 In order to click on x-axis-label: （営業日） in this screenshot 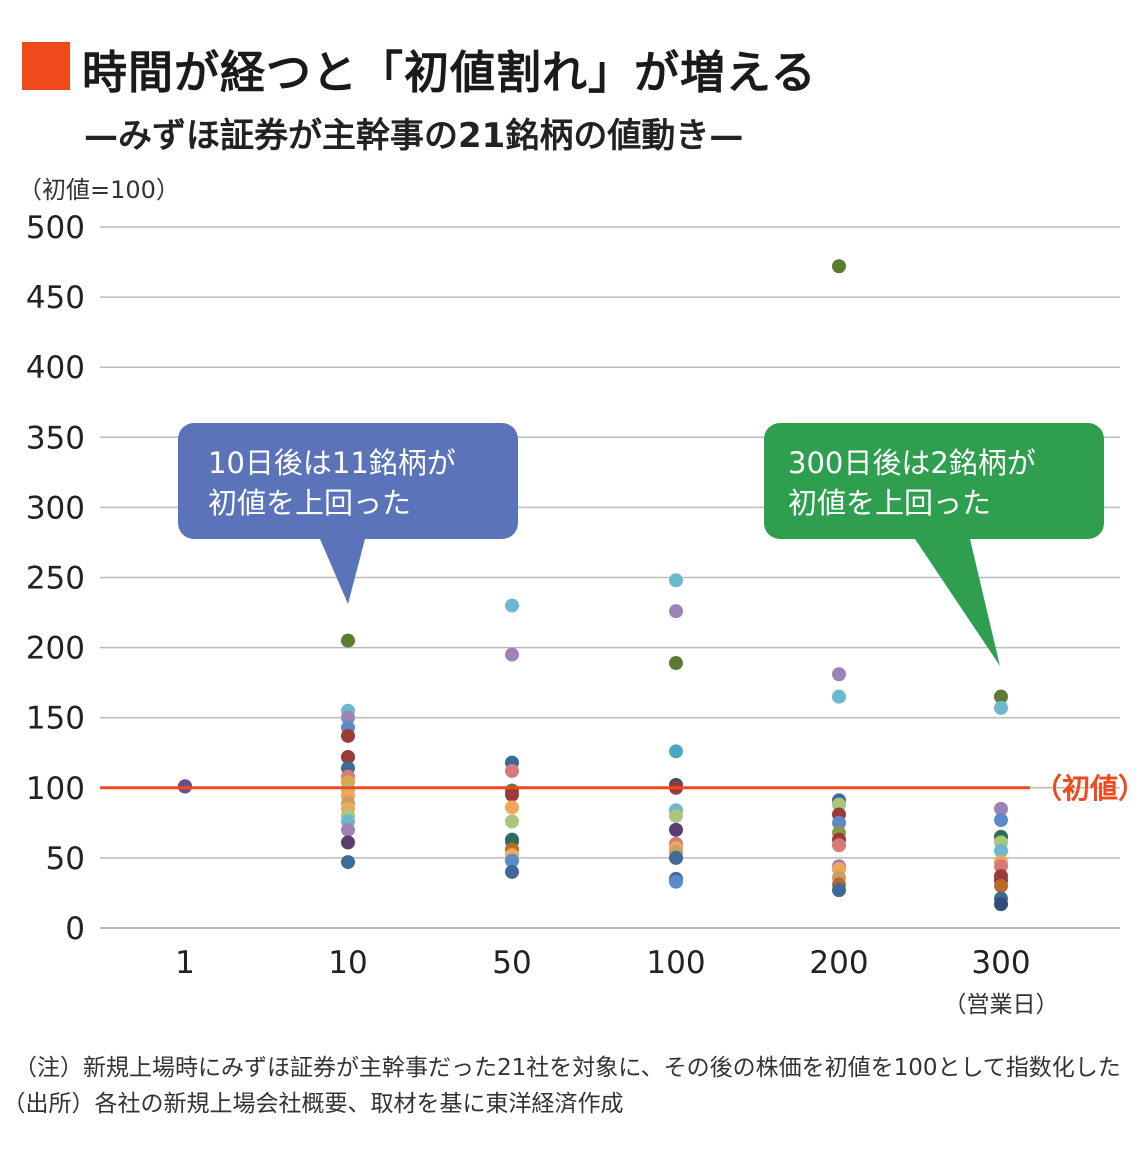, I will do `click(1001, 1005)`.